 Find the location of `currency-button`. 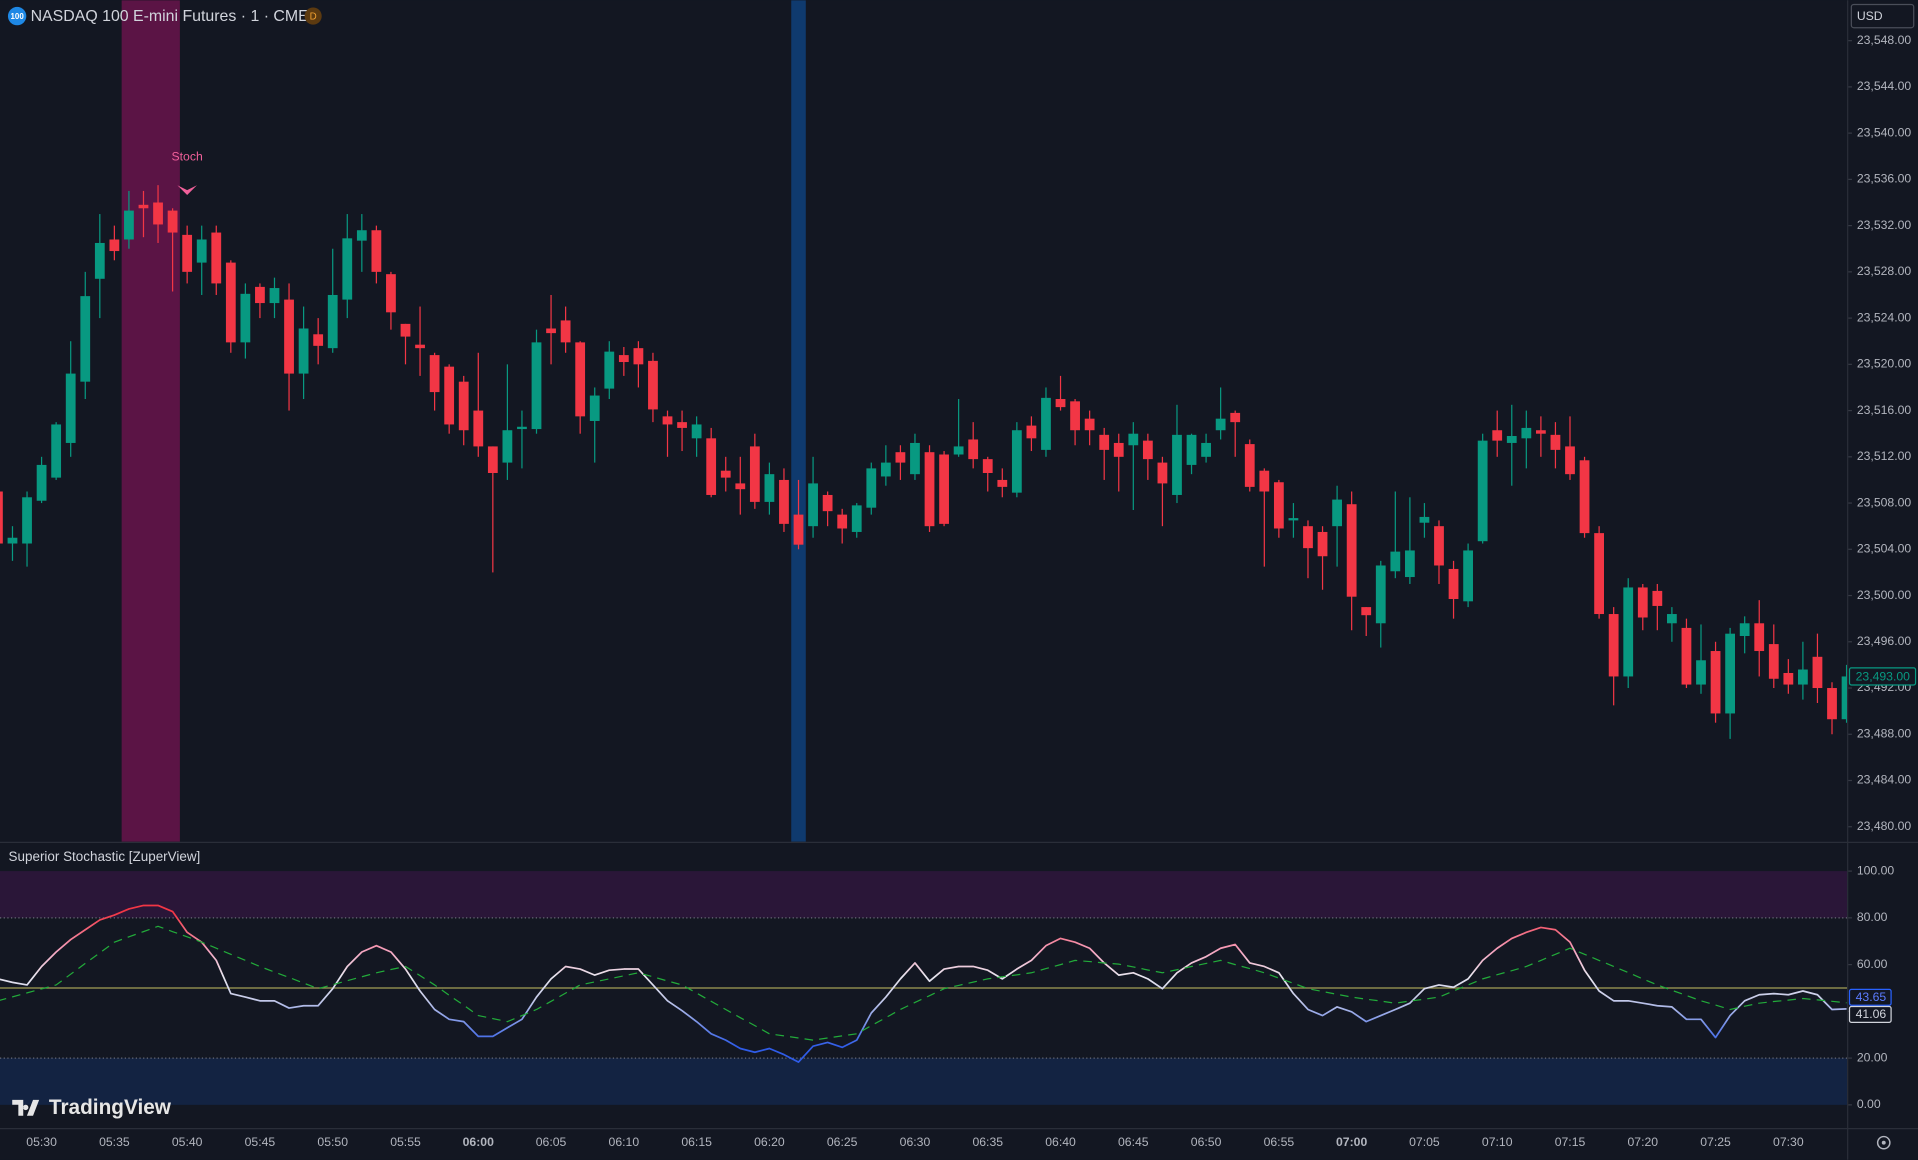

currency-button is located at coordinates (1882, 16).